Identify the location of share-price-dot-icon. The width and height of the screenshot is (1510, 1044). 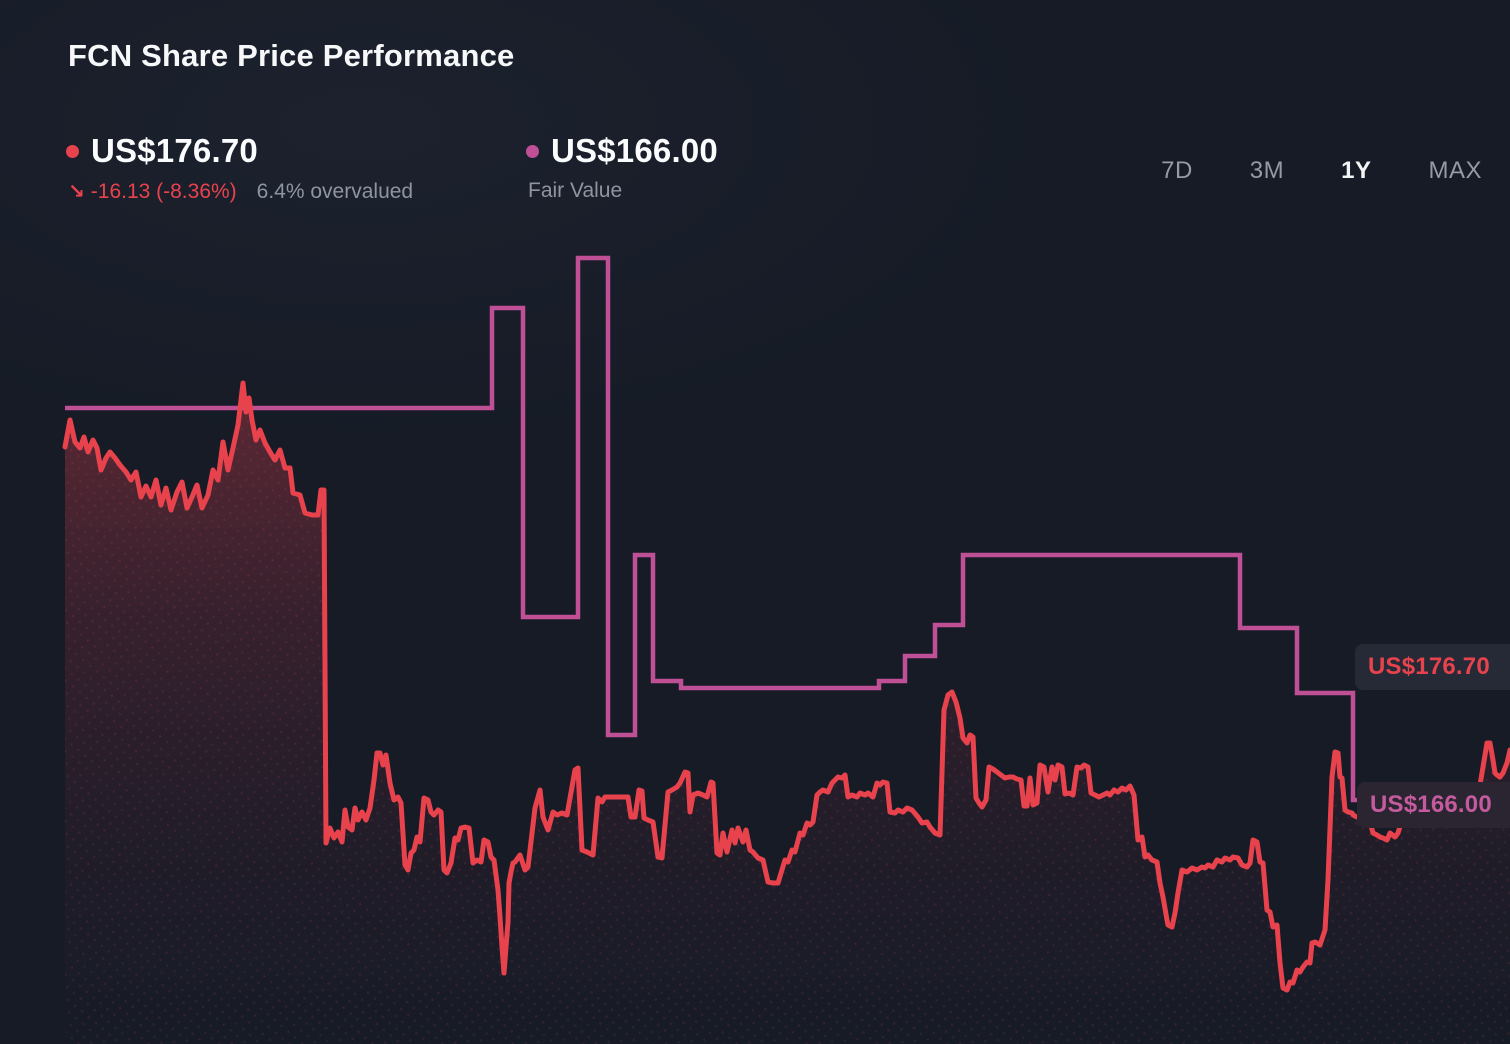
(72, 151).